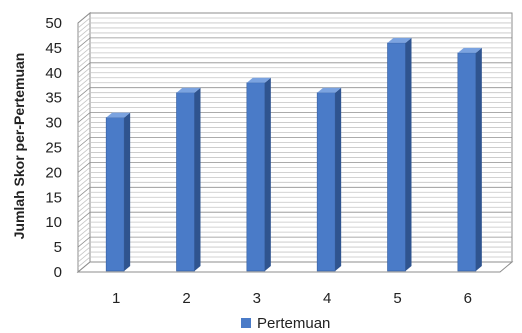  Describe the element at coordinates (53, 48) in the screenshot. I see `y-tick-label: 45` at that location.